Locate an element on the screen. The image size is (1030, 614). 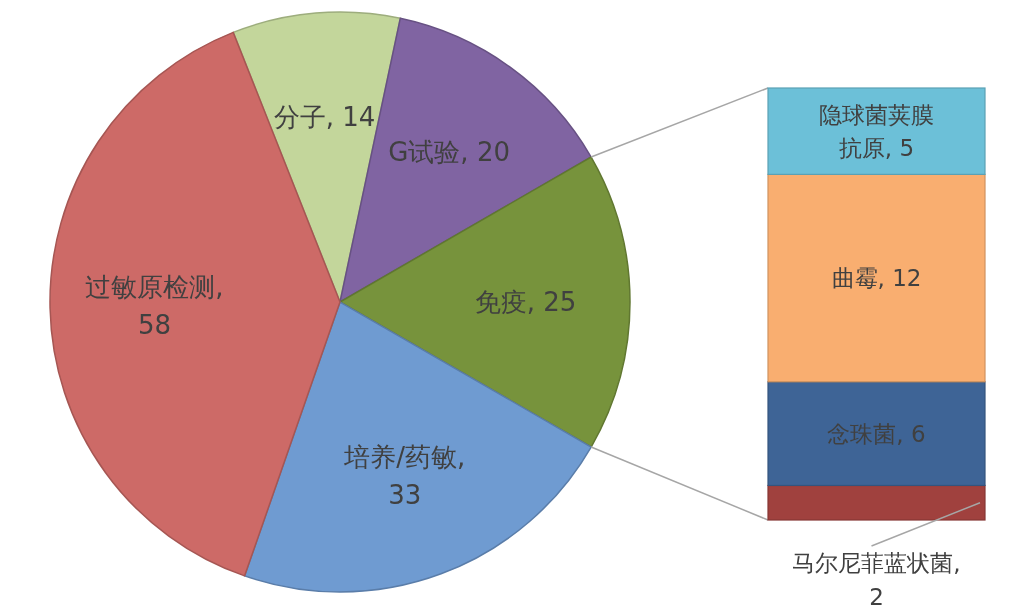
data-label: G试验, 20 is located at coordinates (449, 151).